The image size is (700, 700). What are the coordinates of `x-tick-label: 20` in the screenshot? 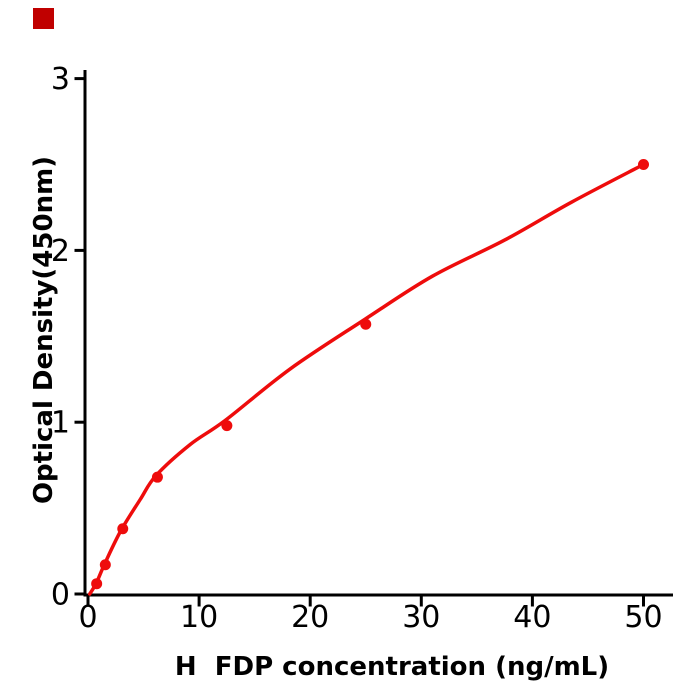 It's located at (310, 617).